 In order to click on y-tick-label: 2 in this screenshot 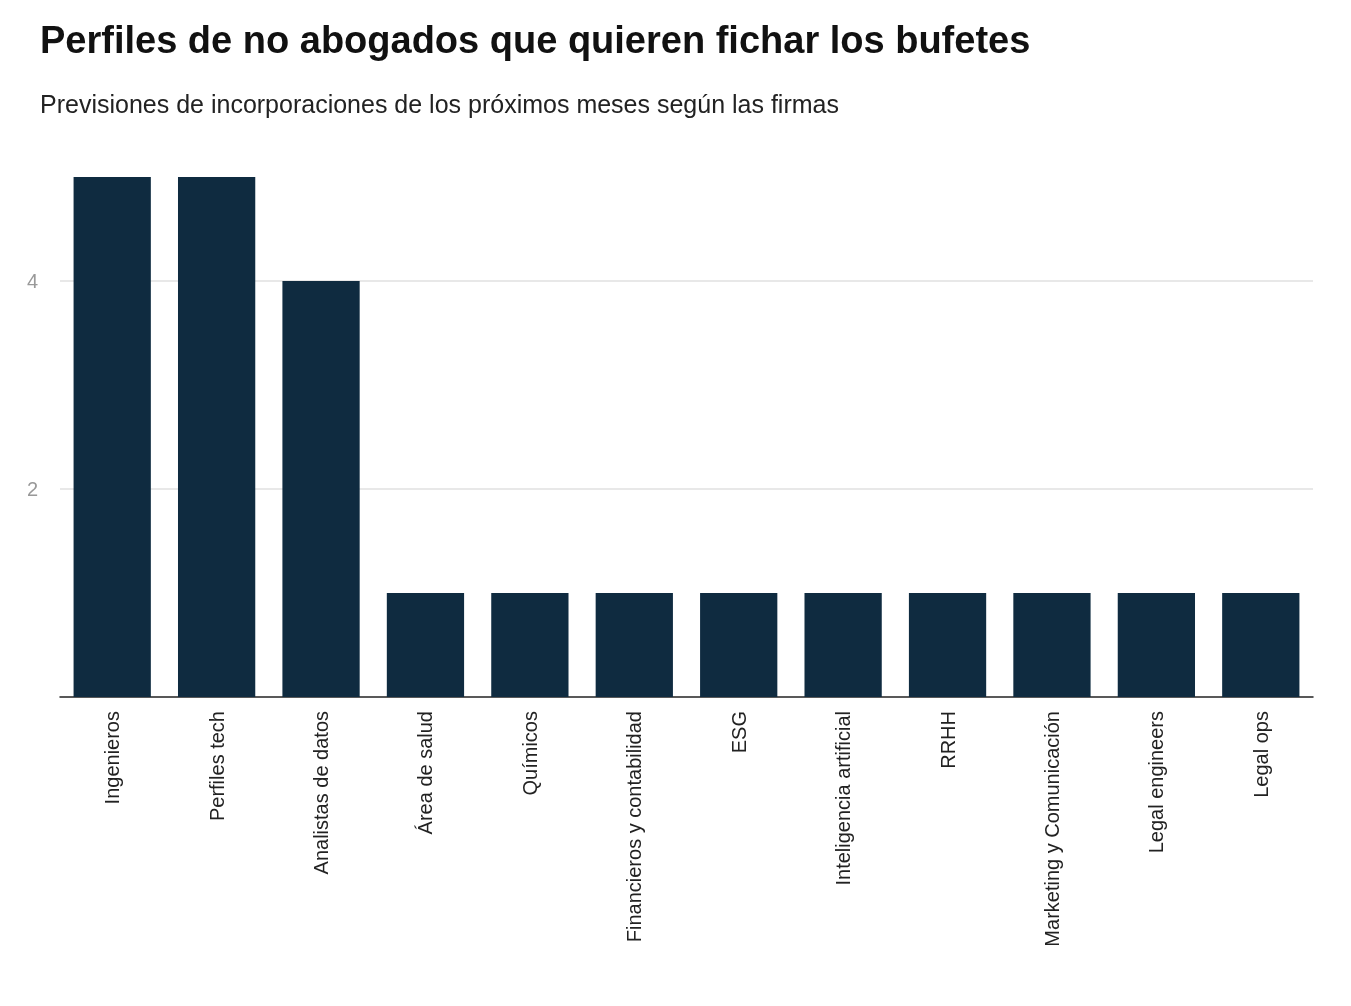, I will do `click(32, 489)`.